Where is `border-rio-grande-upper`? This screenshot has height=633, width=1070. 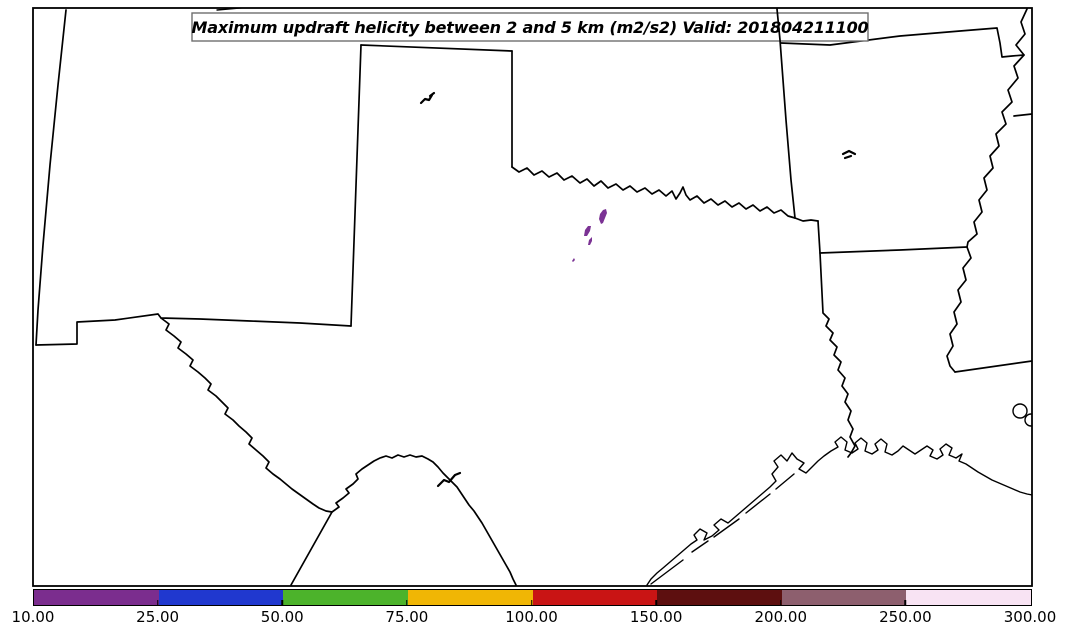 border-rio-grande-upper is located at coordinates (246, 415).